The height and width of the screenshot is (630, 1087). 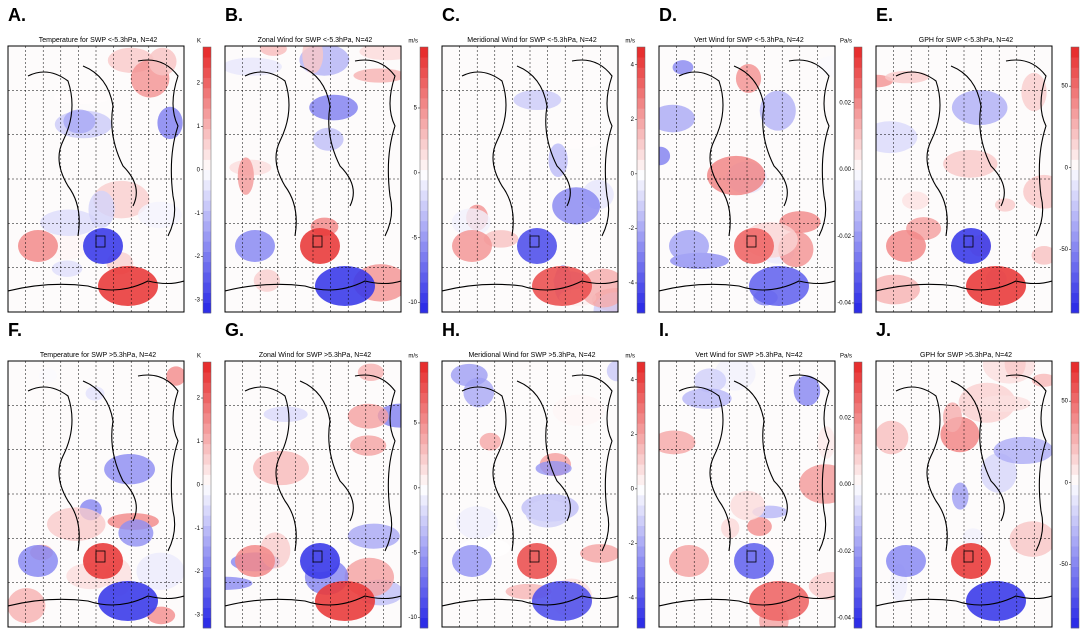 What do you see at coordinates (531, 355) in the screenshot?
I see `panel-title: Meridional Wind for SWP >5.3hPa, N=42` at bounding box center [531, 355].